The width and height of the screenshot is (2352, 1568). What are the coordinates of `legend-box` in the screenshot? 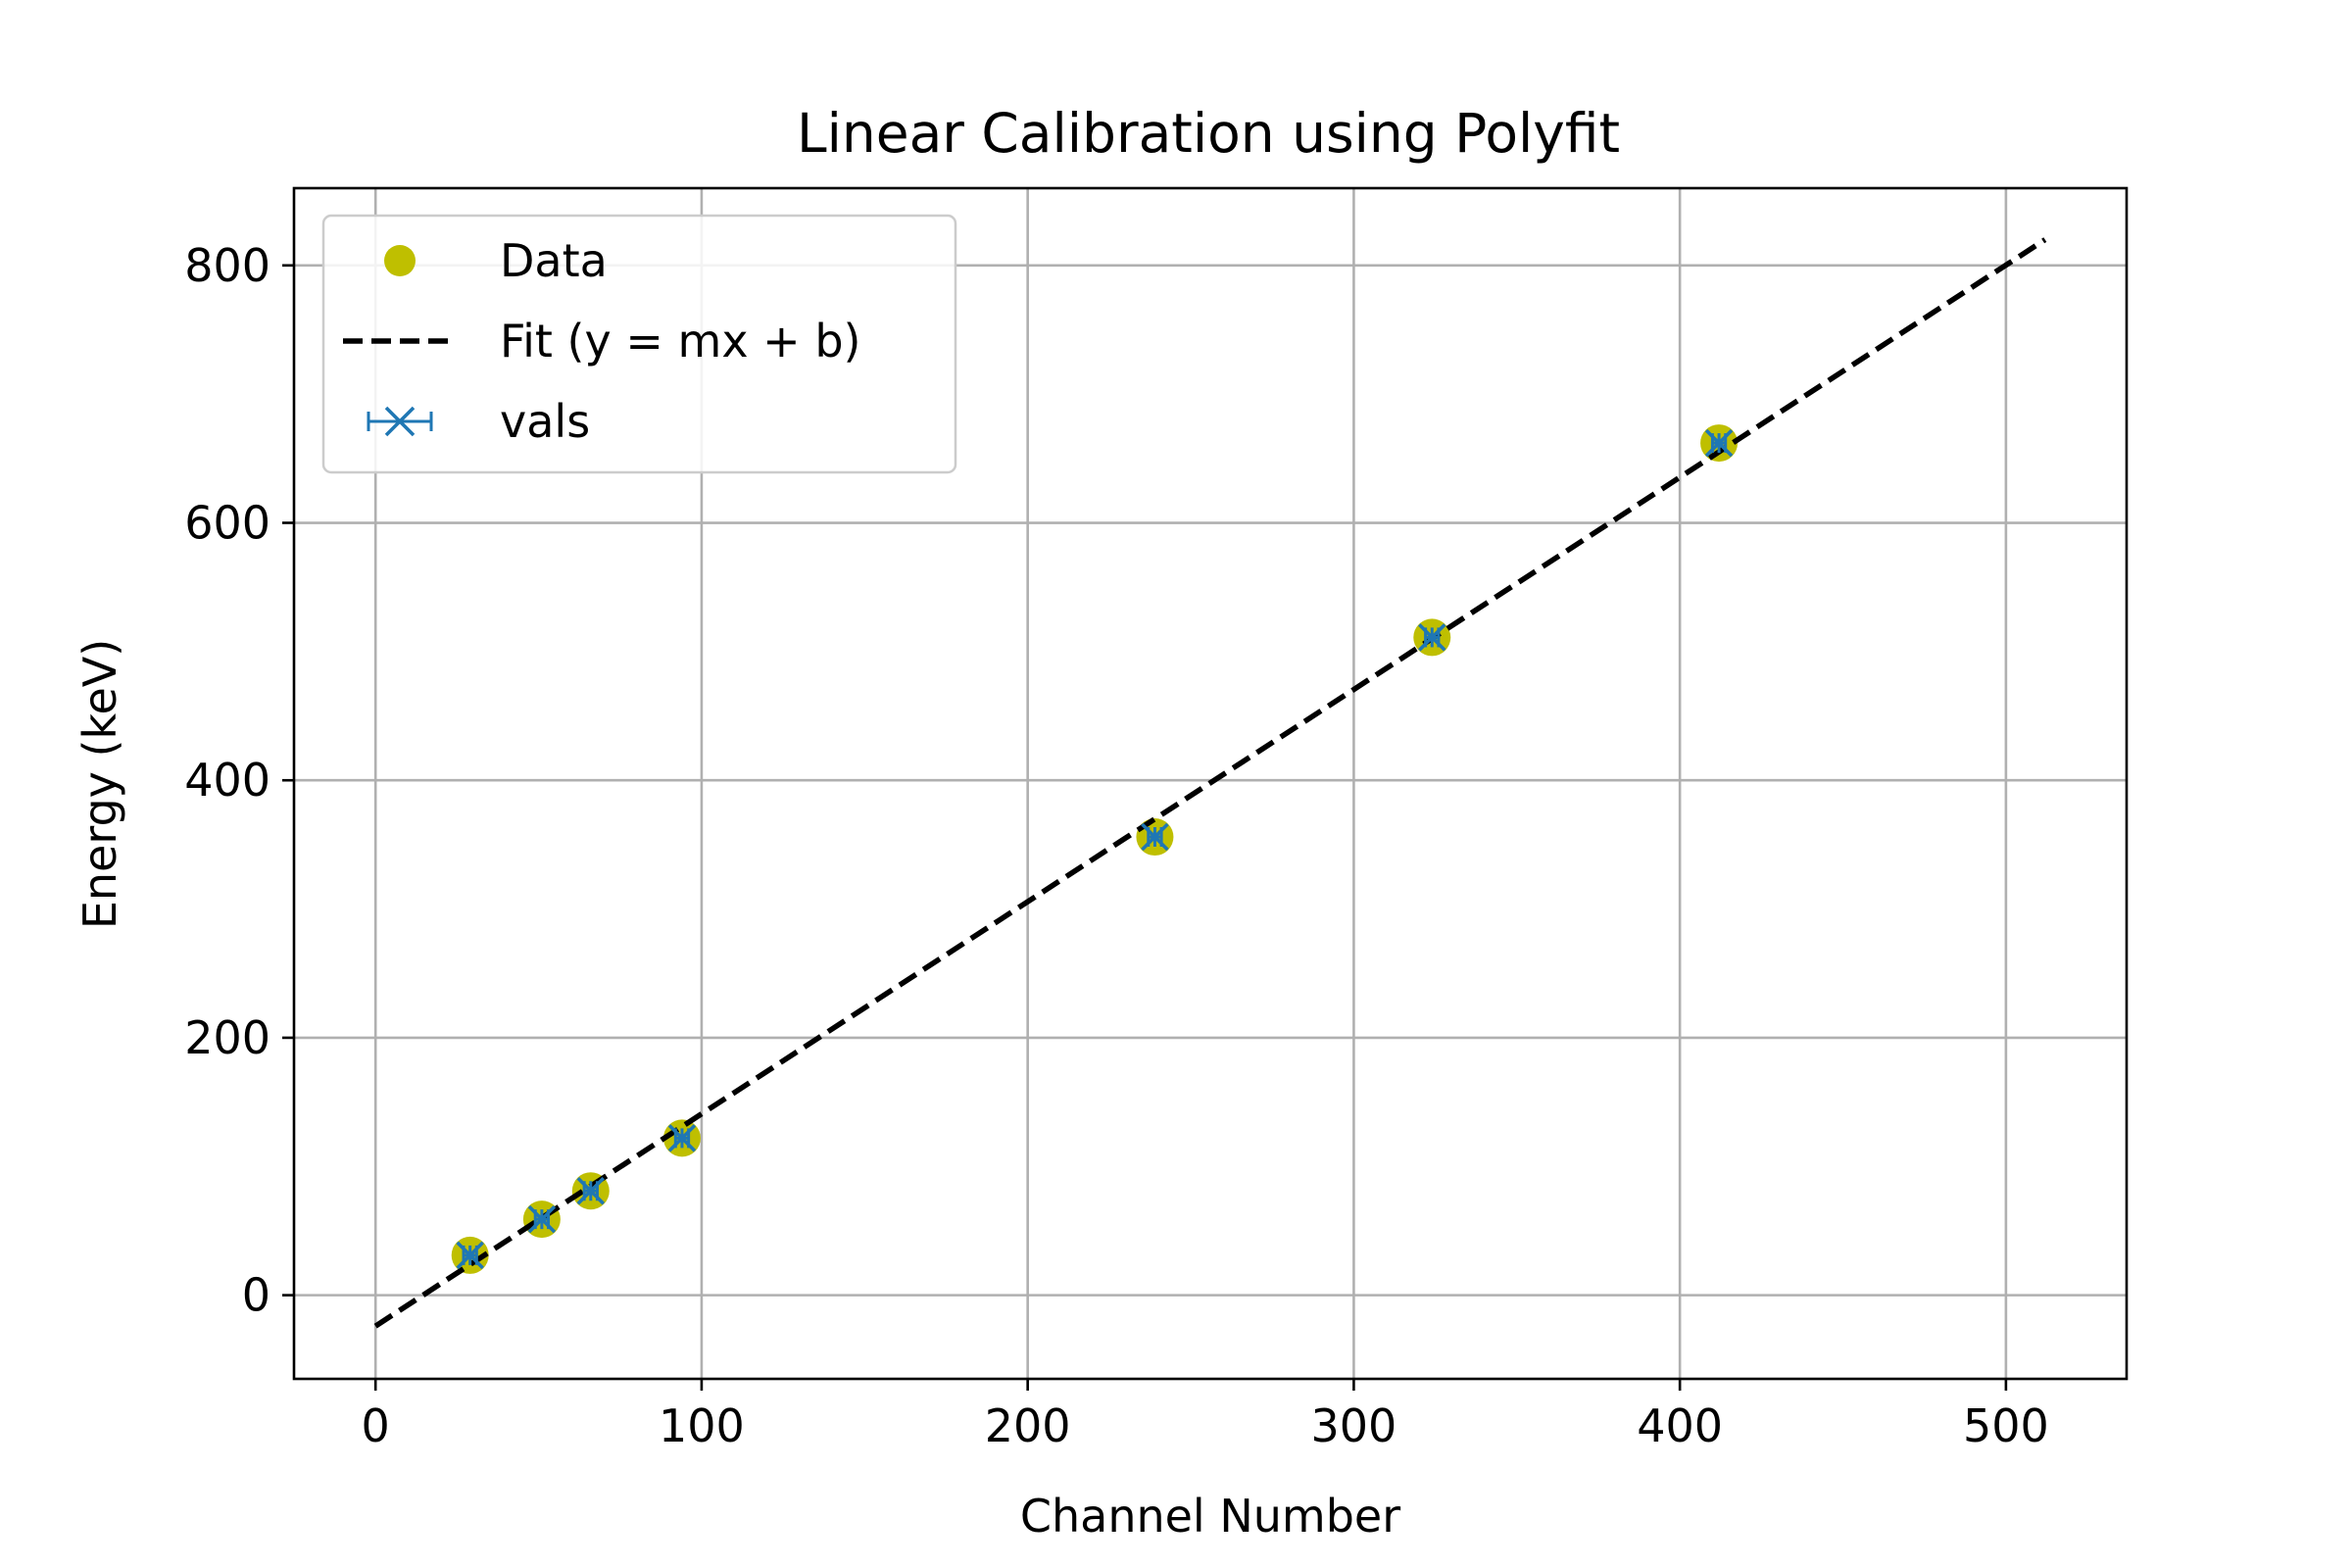 It's located at (639, 344).